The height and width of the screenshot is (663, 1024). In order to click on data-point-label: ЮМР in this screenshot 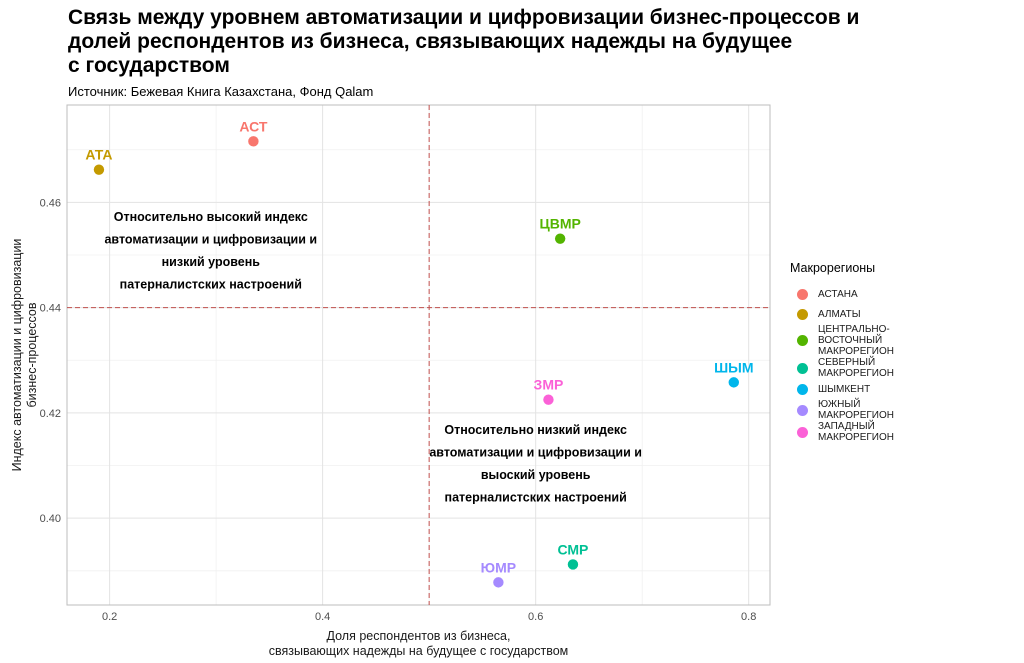, I will do `click(498, 567)`.